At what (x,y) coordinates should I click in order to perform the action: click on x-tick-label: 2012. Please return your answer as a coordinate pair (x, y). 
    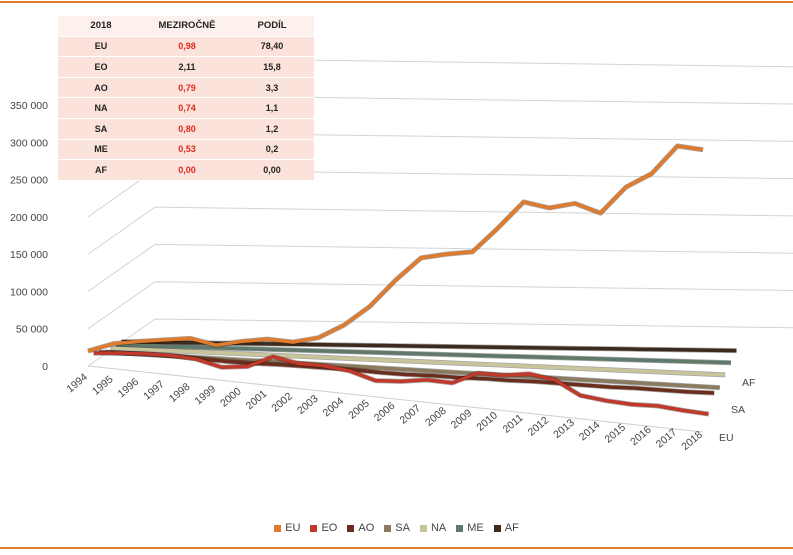
    Looking at the image, I should click on (539, 426).